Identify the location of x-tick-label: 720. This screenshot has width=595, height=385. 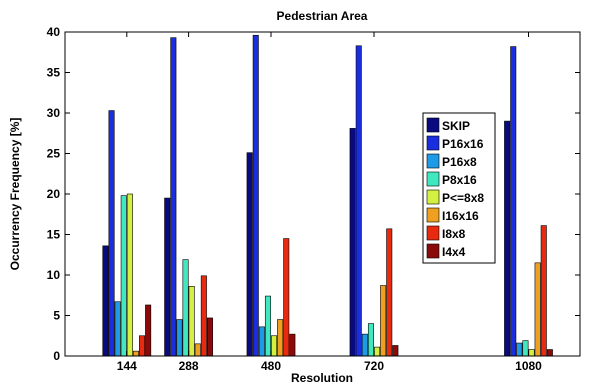
(374, 366).